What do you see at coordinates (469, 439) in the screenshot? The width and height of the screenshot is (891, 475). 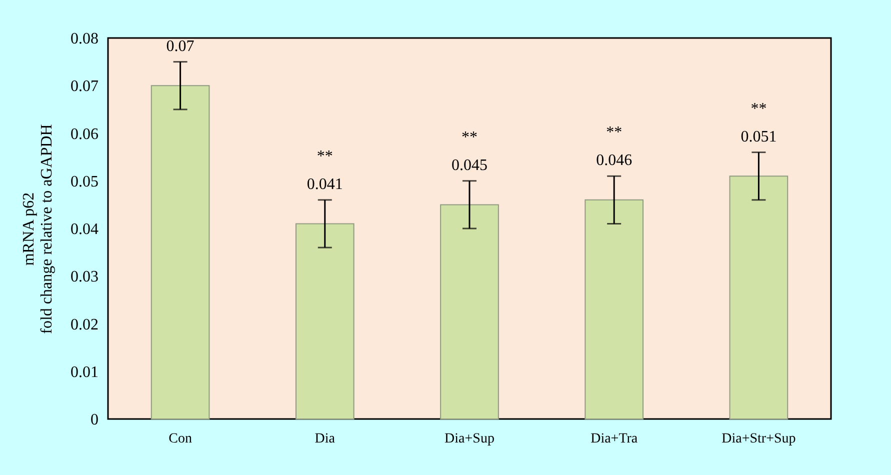 I see `x-tick-label: Dia+Sup` at bounding box center [469, 439].